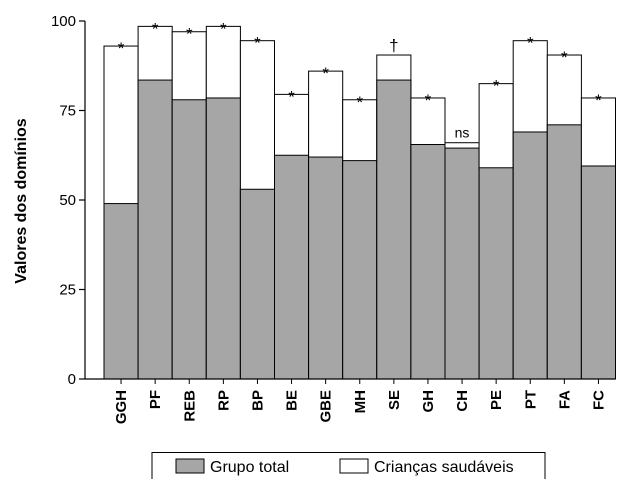 Image resolution: width=631 pixels, height=479 pixels. I want to click on significance-marker-gbe: *, so click(325, 73).